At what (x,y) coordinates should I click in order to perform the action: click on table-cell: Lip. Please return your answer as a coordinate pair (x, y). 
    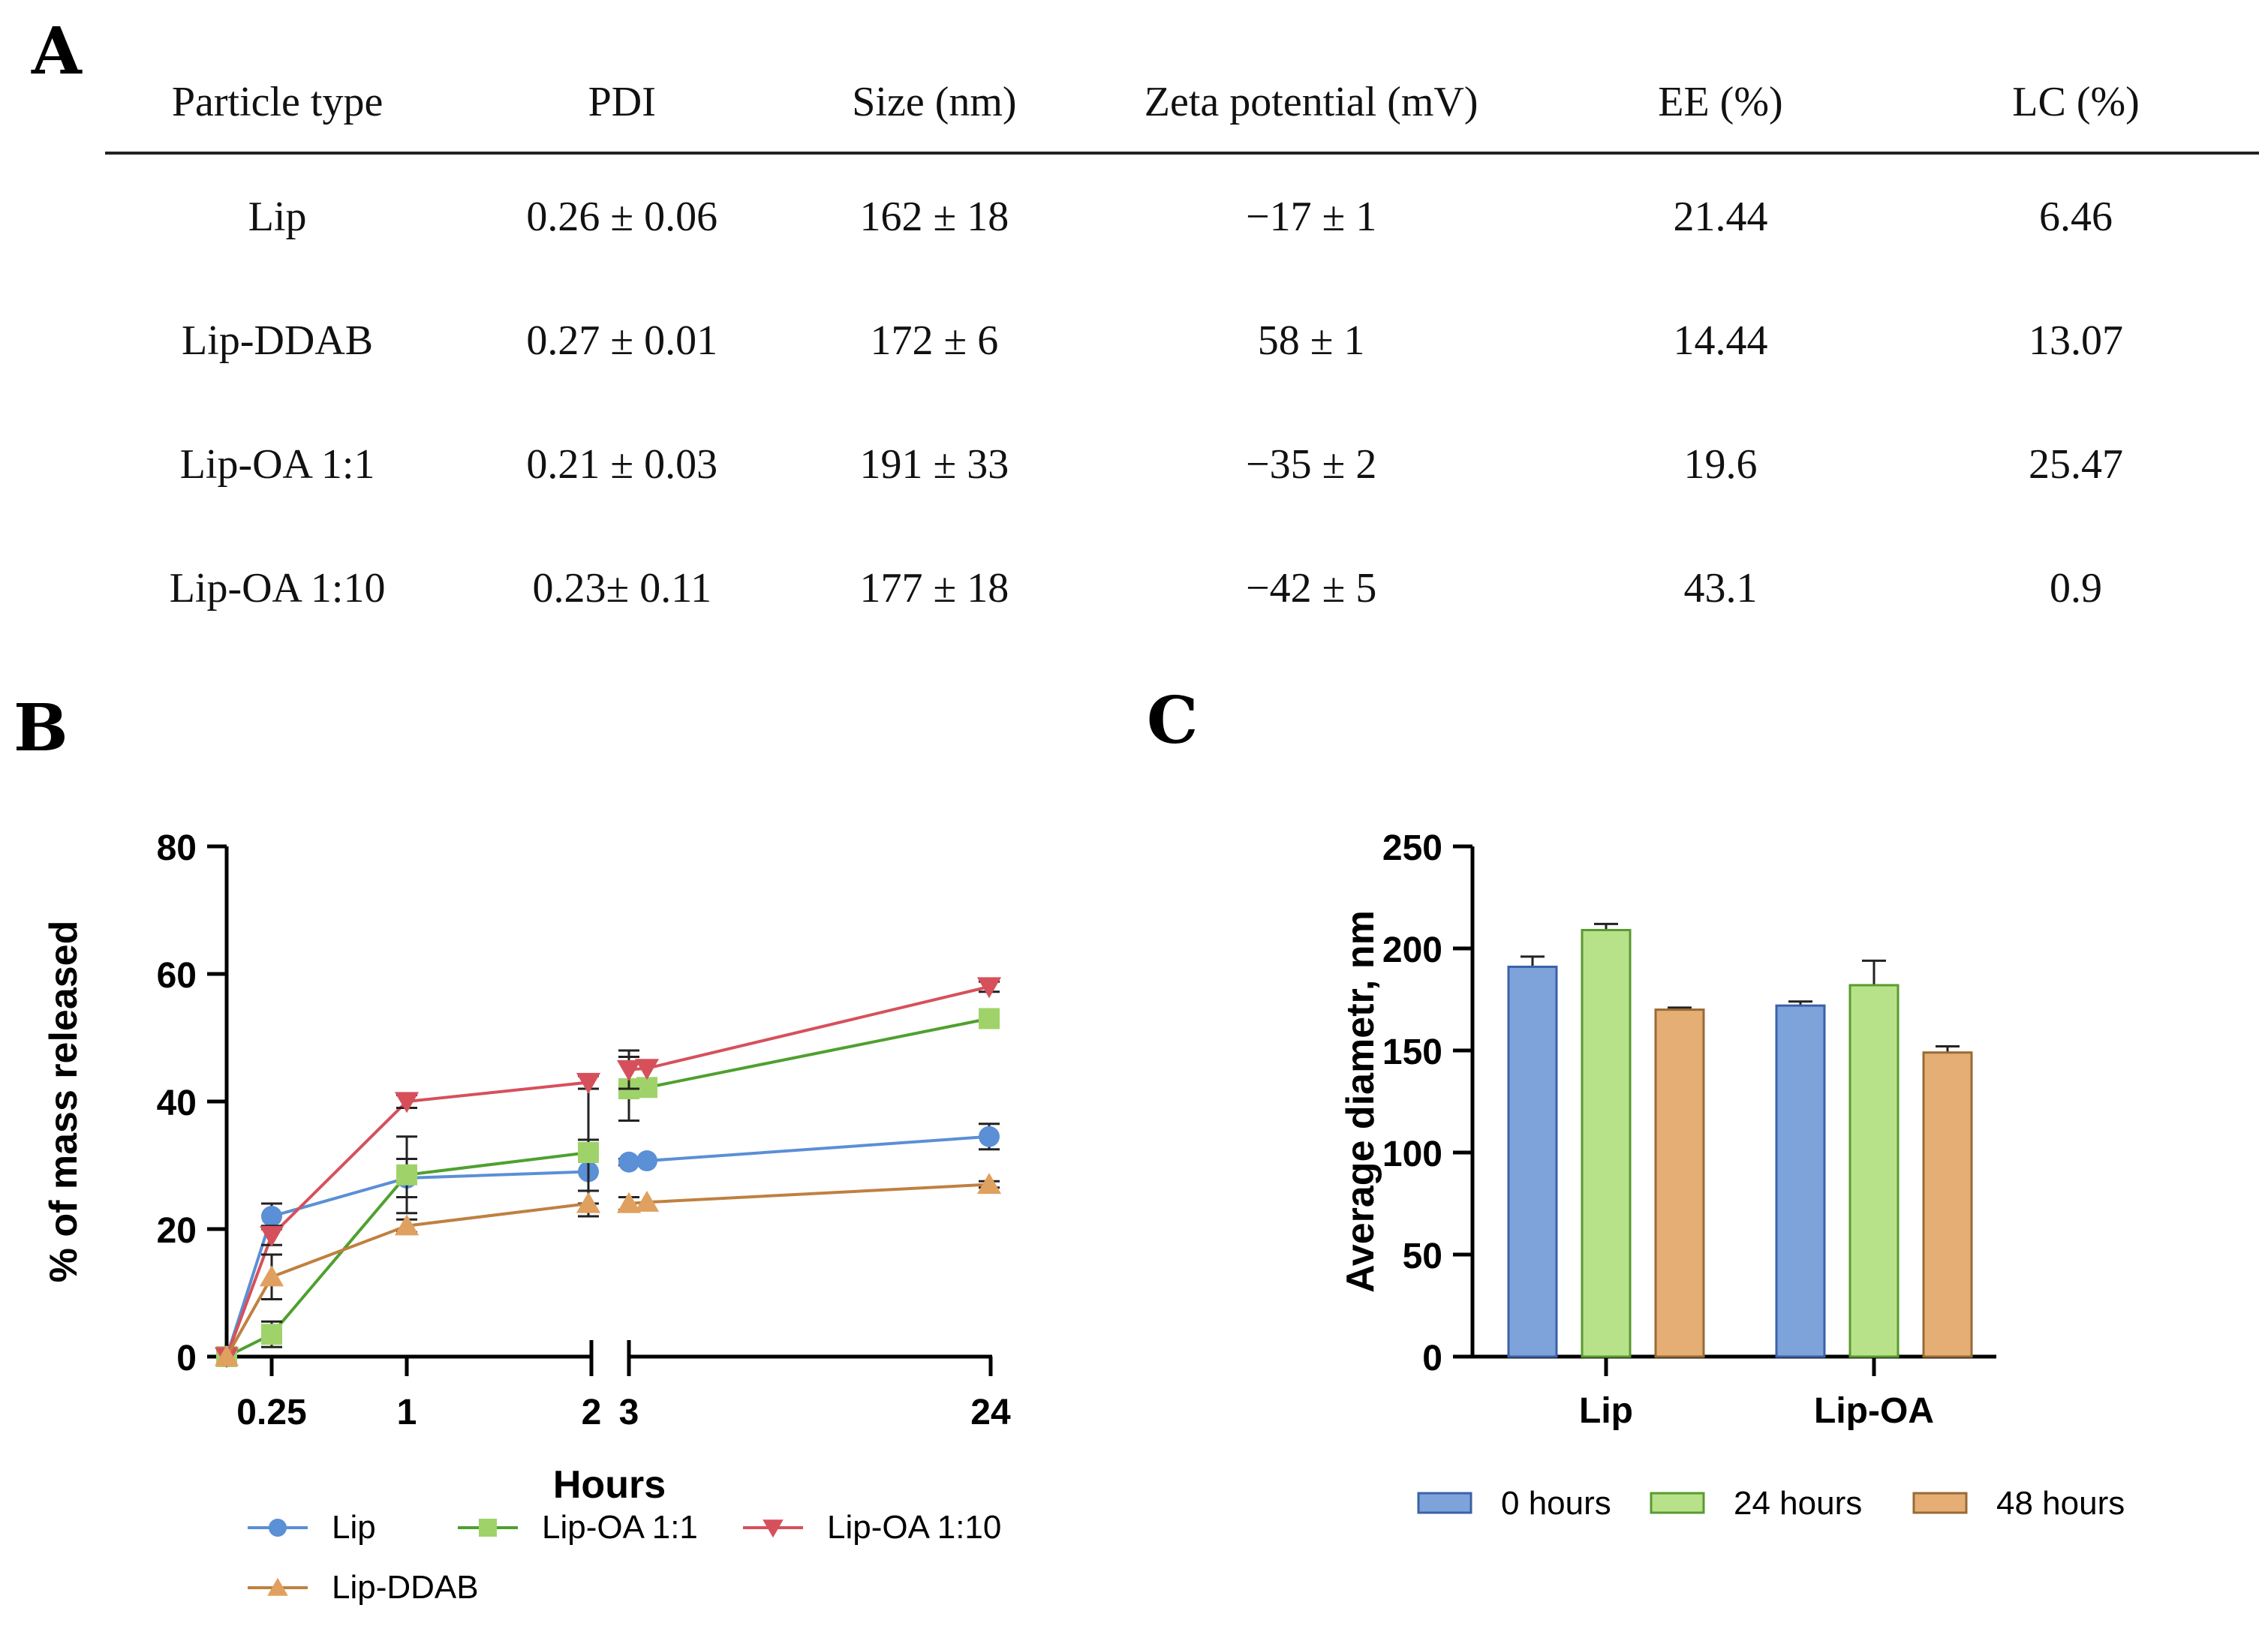
    Looking at the image, I should click on (277, 216).